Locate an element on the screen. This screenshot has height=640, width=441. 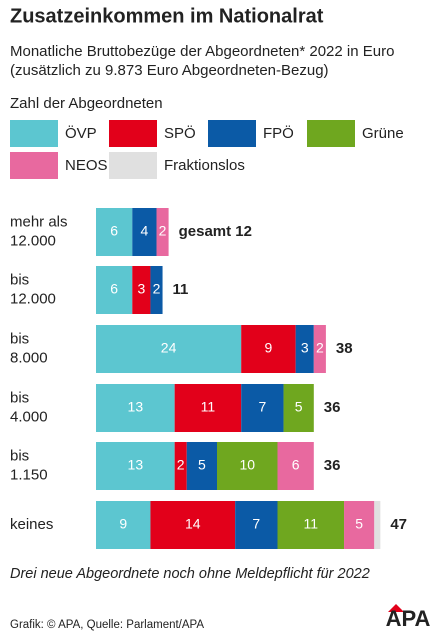
total-label: 47 is located at coordinates (398, 524).